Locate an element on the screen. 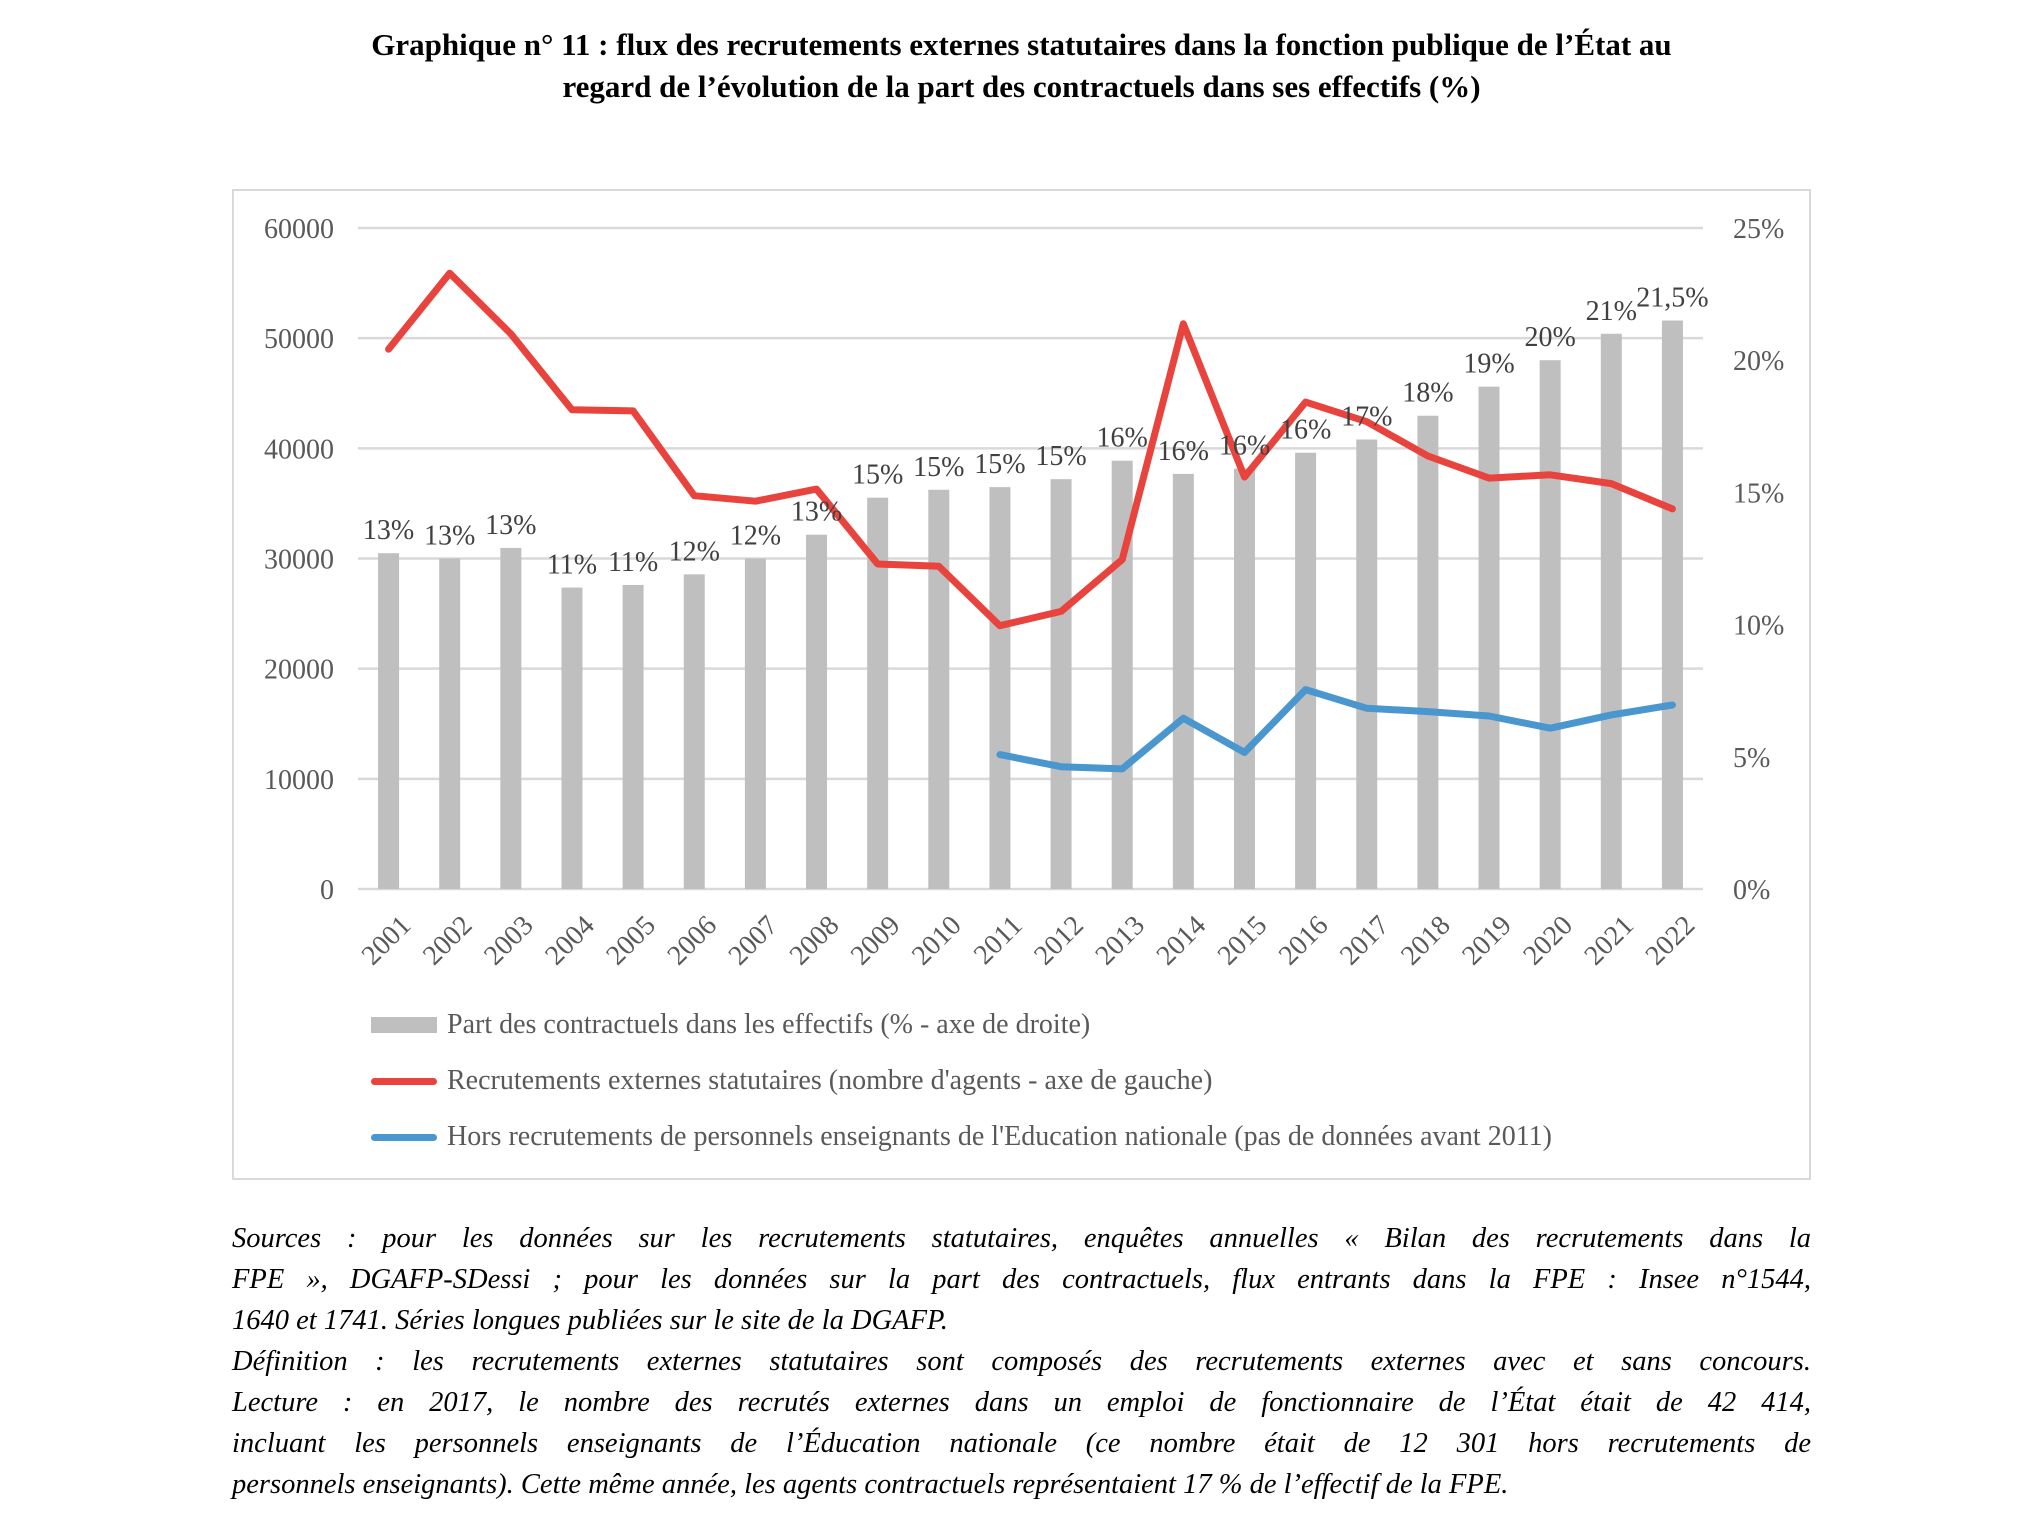  x-axis-tick-label: 2006 is located at coordinates (693, 941).